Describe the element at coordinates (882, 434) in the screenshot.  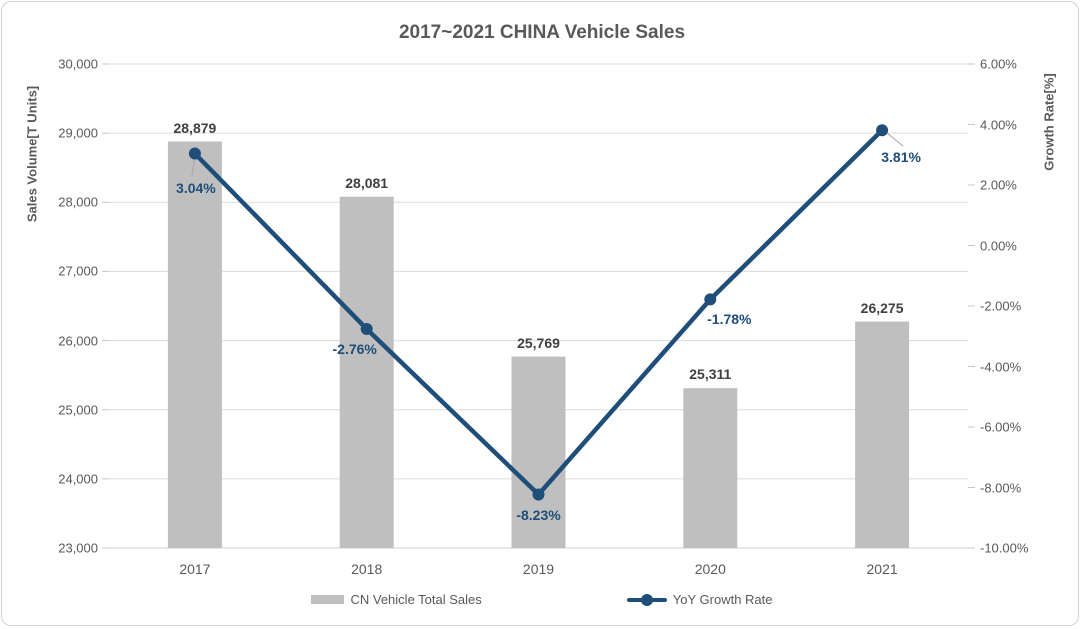
I see `bar-2021` at that location.